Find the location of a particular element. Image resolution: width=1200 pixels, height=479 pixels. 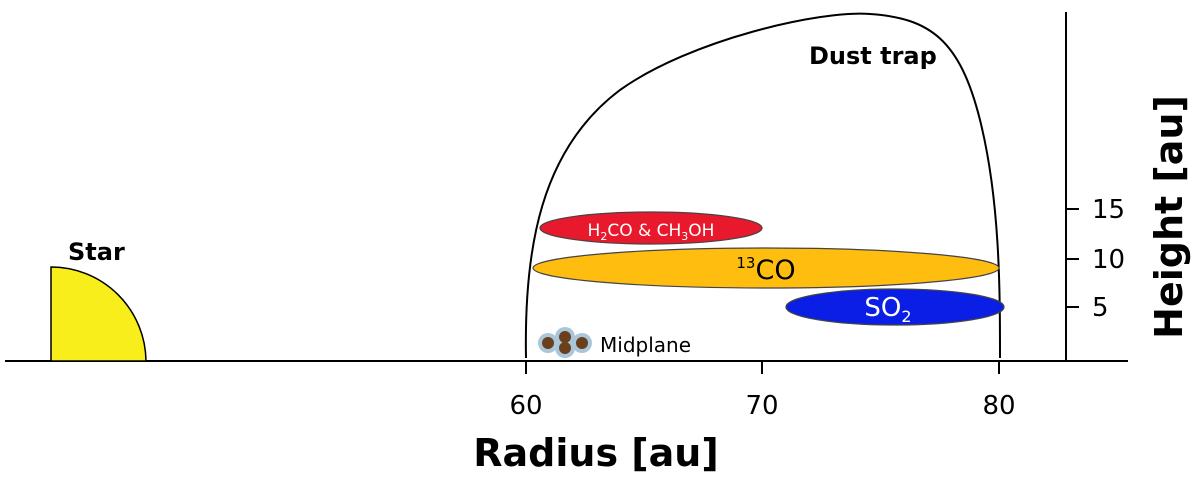

h2co-part-1: H is located at coordinates (594, 231).